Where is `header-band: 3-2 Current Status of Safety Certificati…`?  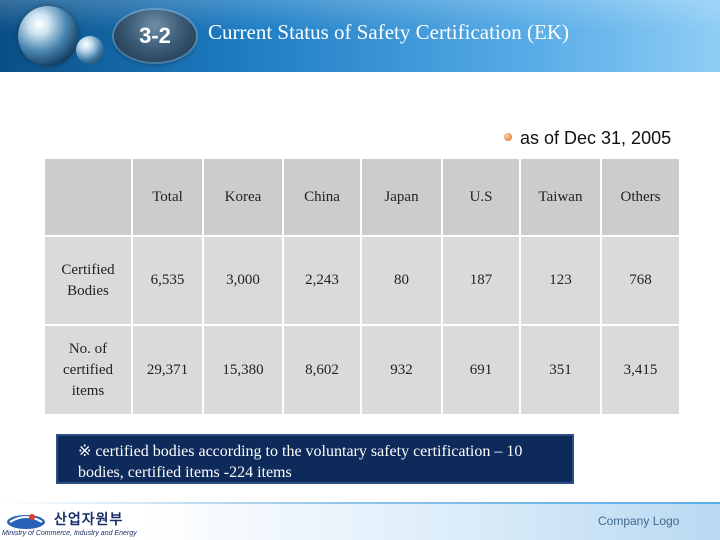 header-band: 3-2 Current Status of Safety Certificati… is located at coordinates (360, 36).